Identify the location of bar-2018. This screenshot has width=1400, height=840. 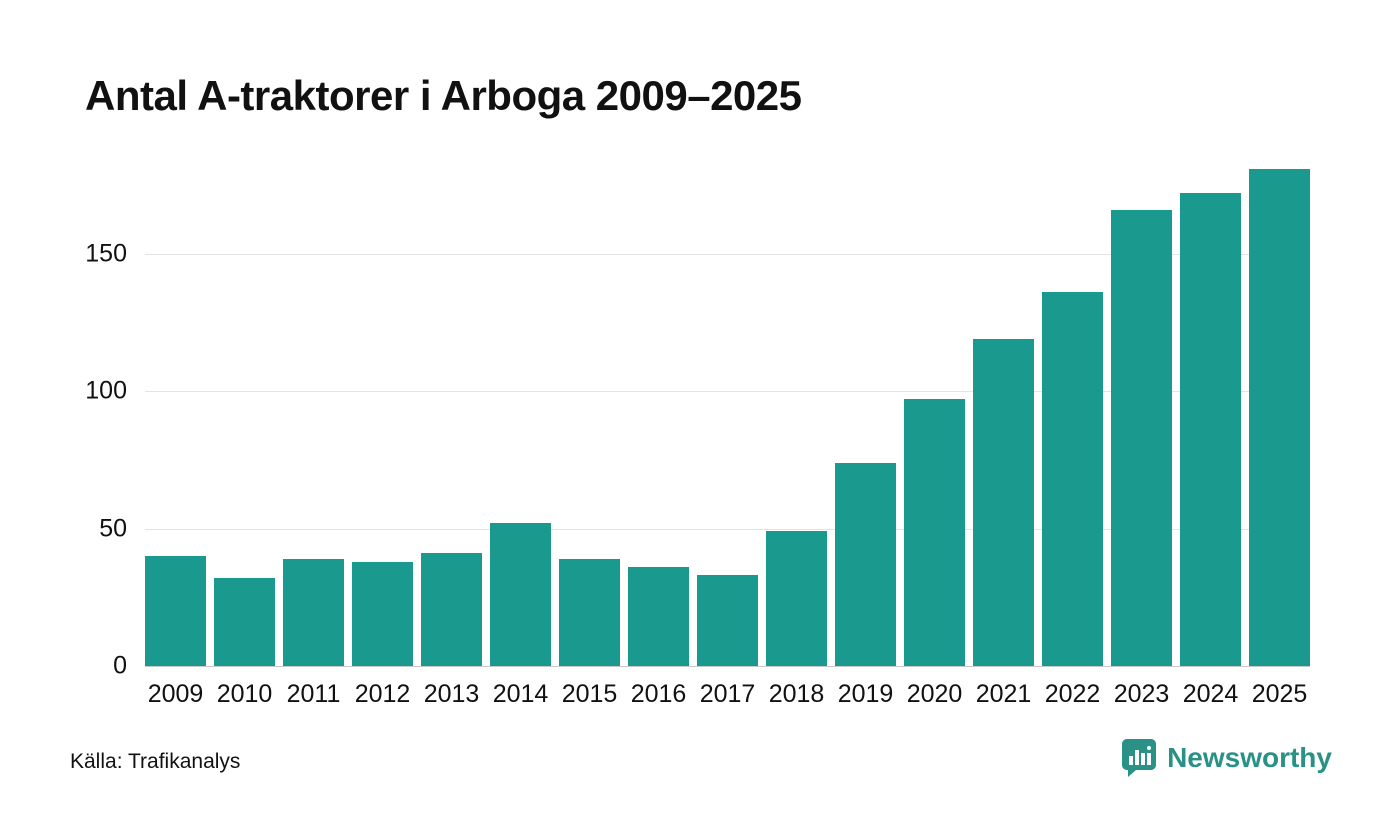
(796, 598).